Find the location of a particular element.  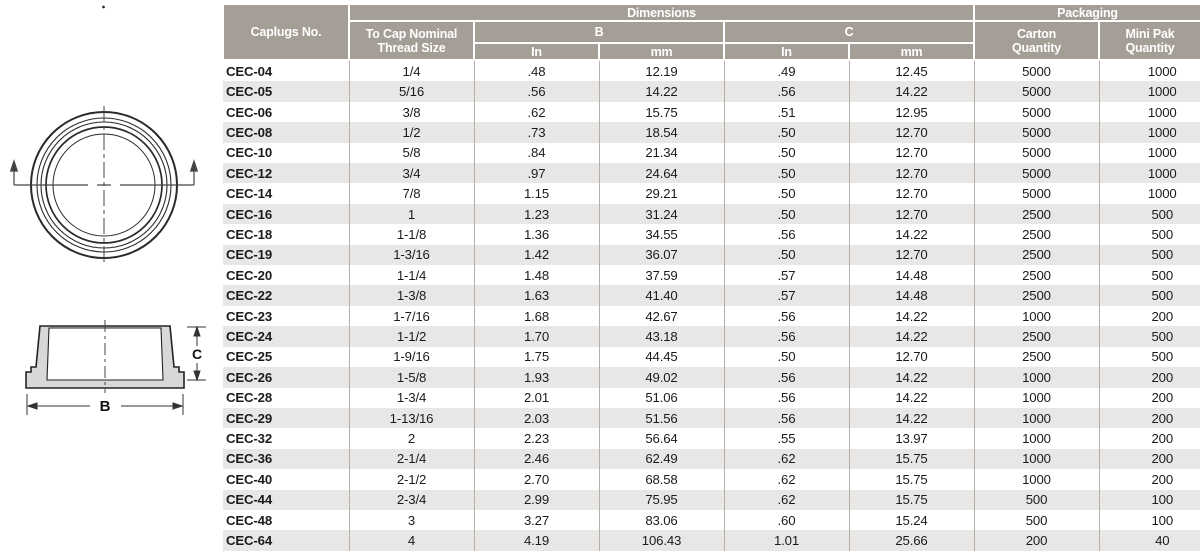

cell-b-mm: 75.95 is located at coordinates (661, 499).